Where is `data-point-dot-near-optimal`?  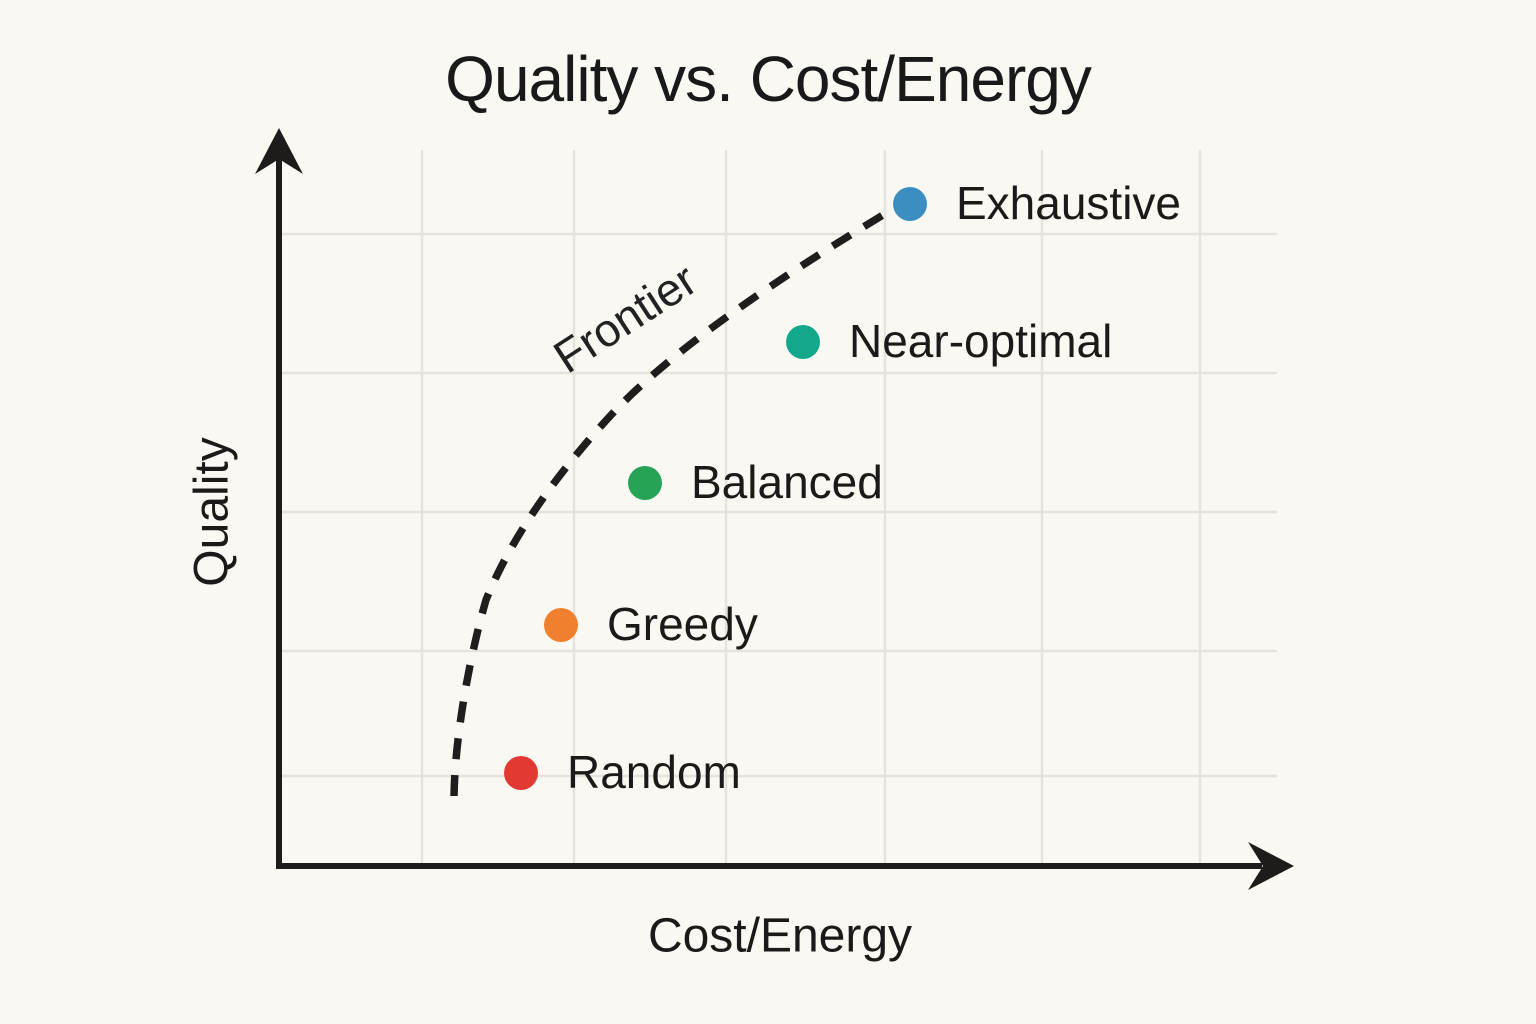 data-point-dot-near-optimal is located at coordinates (803, 342).